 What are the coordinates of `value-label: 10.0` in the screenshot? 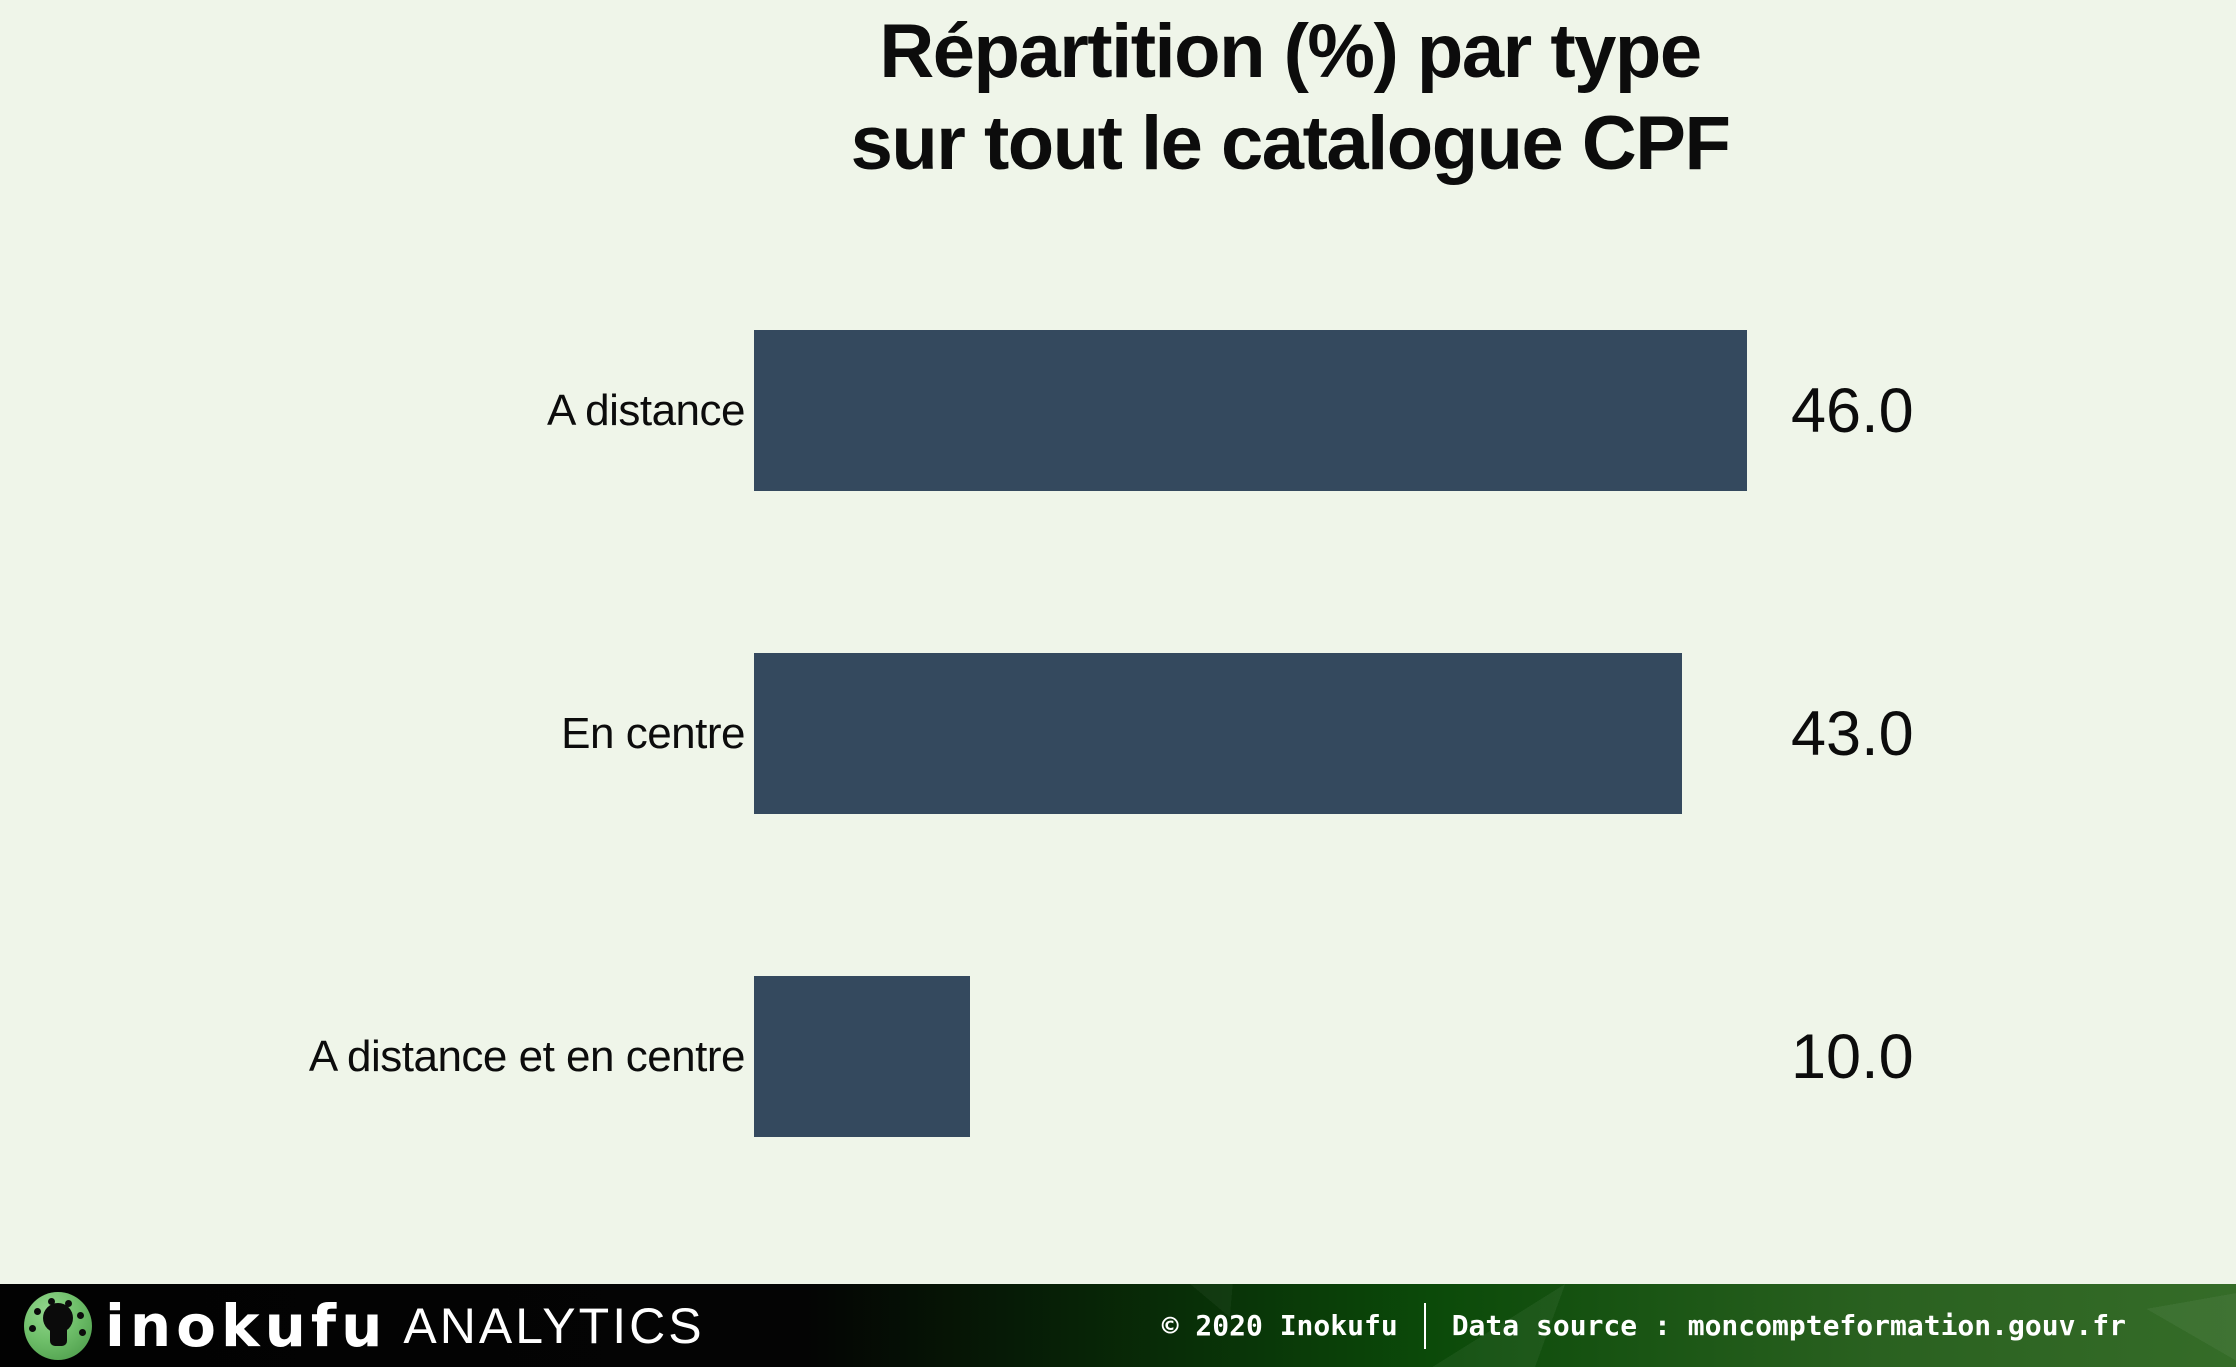 It's located at (1852, 1056).